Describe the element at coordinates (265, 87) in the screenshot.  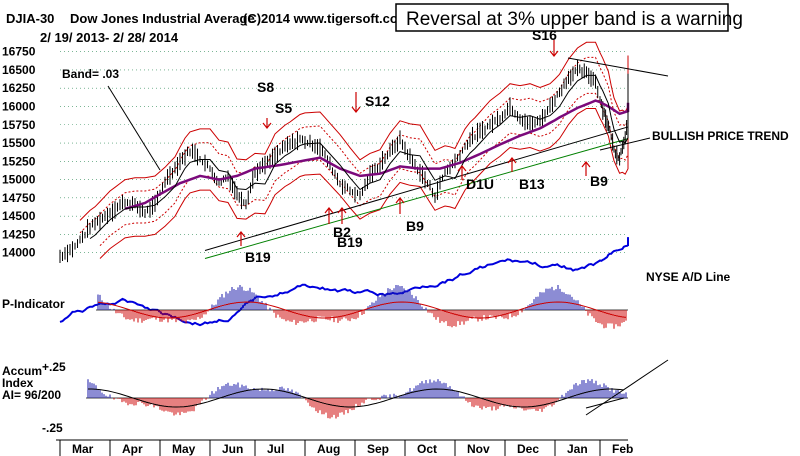
I see `annotation-s8: S8` at that location.